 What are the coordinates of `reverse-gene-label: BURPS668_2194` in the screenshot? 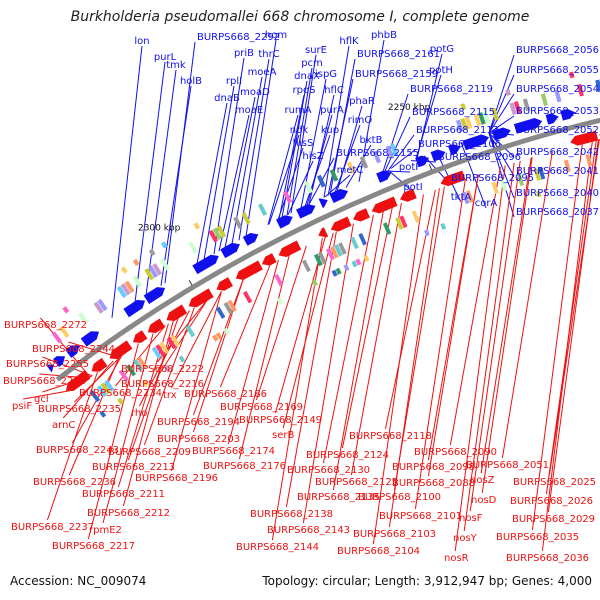 It's located at (198, 422).